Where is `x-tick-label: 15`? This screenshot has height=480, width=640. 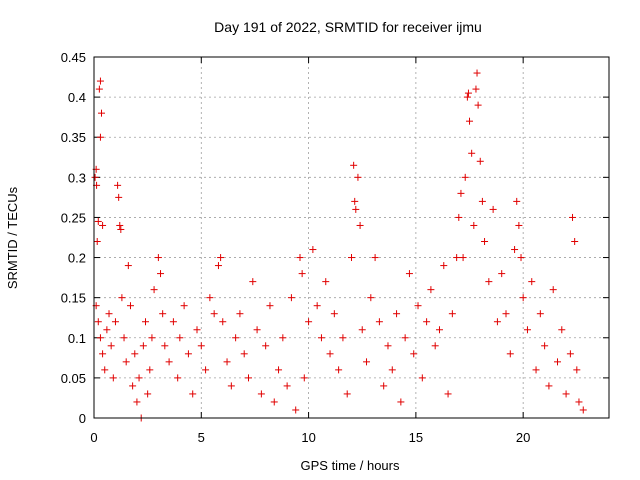
x-tick-label: 15 is located at coordinates (416, 437).